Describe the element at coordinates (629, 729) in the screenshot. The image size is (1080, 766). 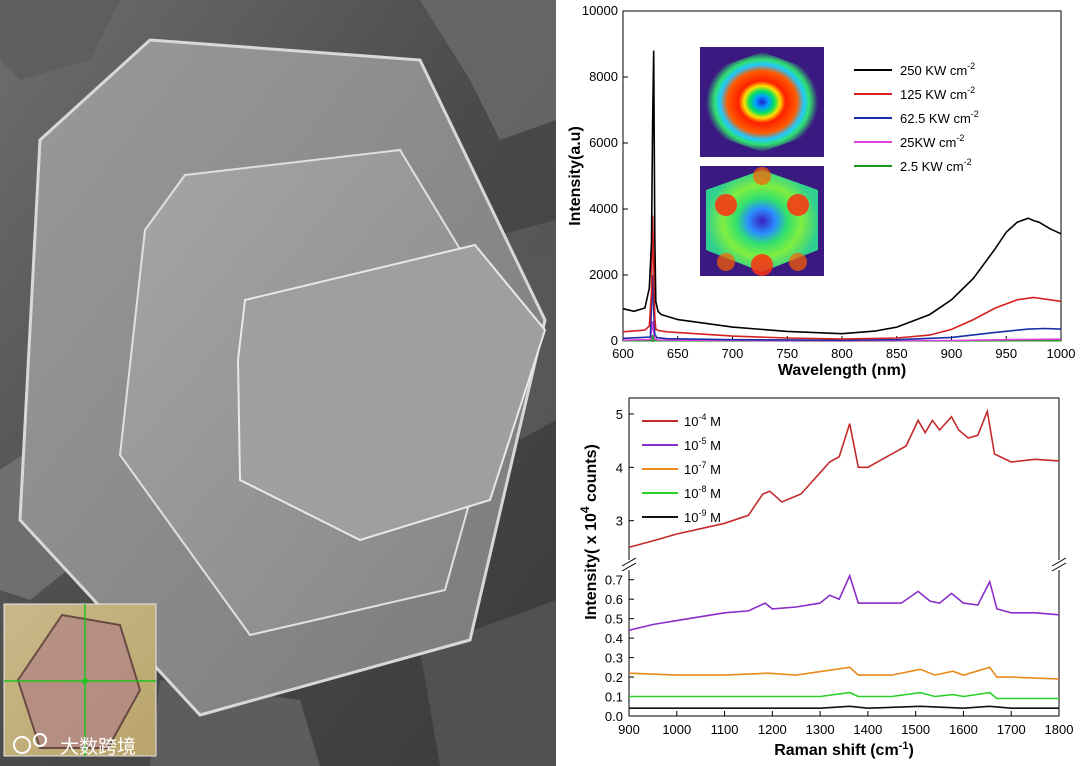
I see `chart2-xtick-label: 900` at that location.